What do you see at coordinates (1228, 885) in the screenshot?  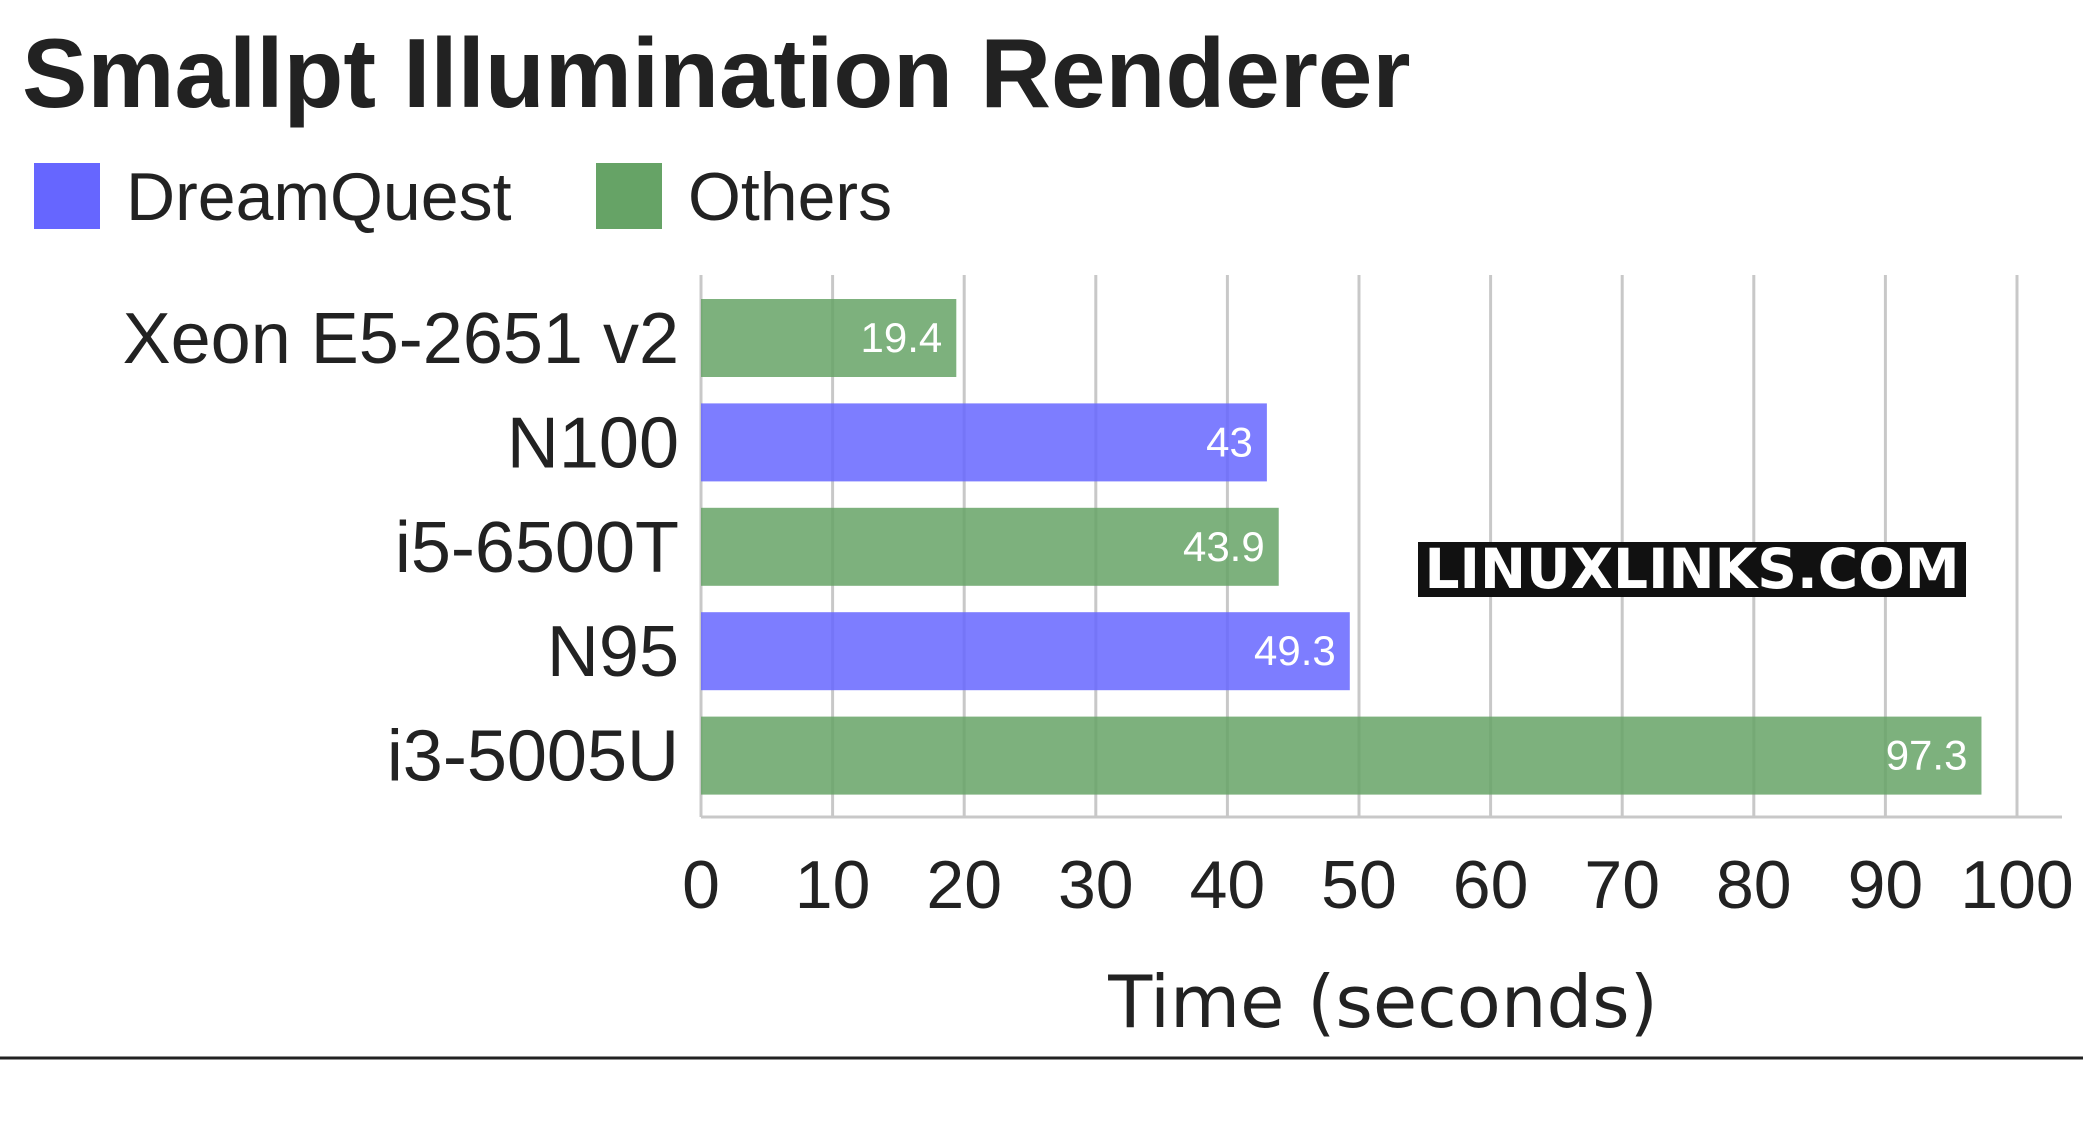 I see `x-tick-label: 40` at bounding box center [1228, 885].